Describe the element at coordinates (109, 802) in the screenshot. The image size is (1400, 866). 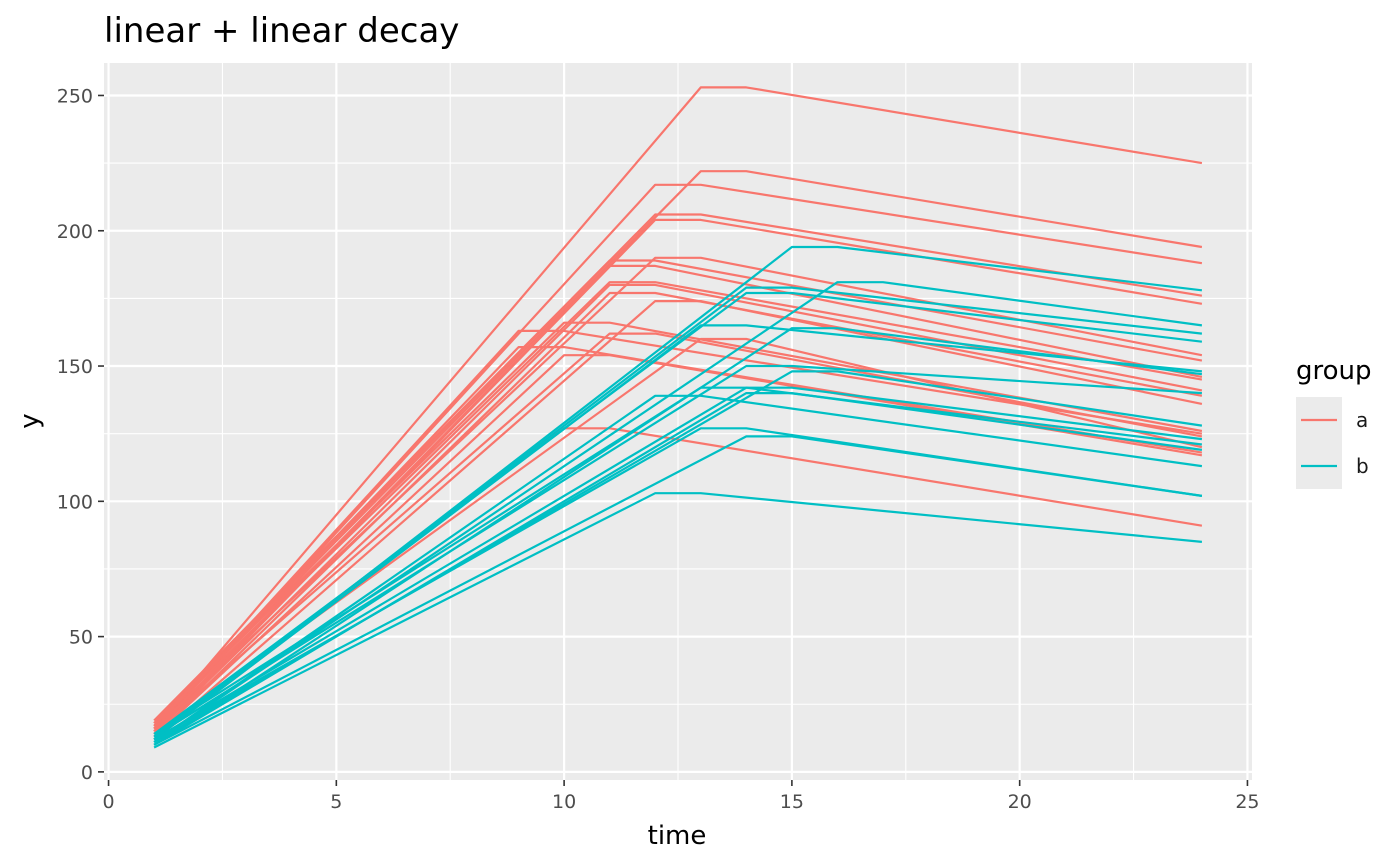
I see `x-tick-label: 0` at that location.